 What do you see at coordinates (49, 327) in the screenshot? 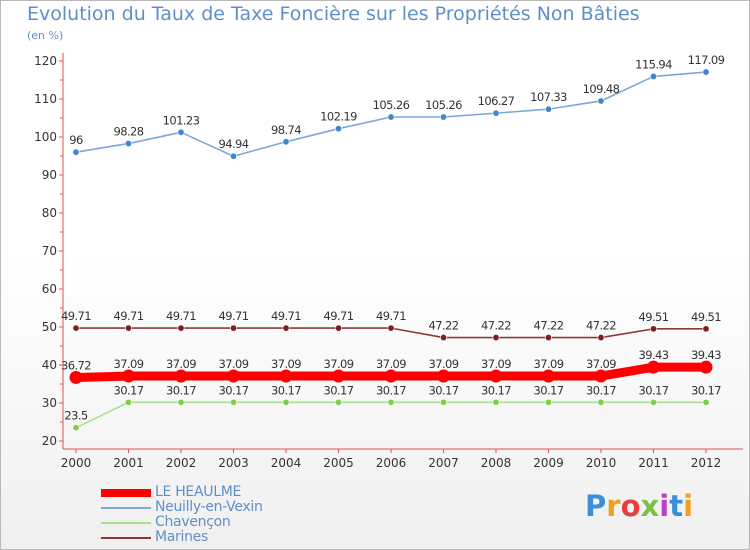
I see `y-tick-label: 50` at bounding box center [49, 327].